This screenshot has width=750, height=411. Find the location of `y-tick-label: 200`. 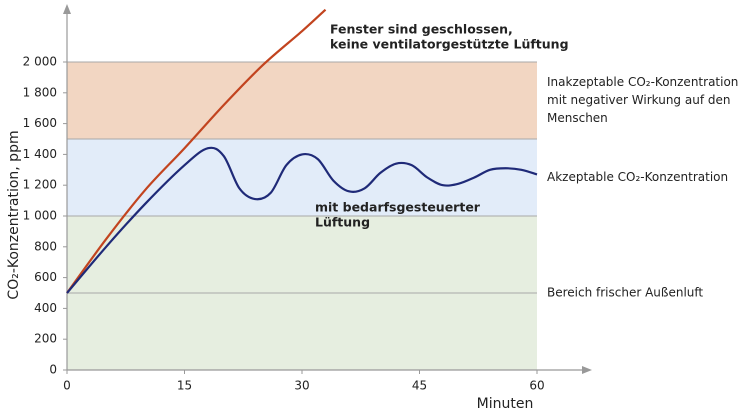

y-tick-label: 200 is located at coordinates (45, 339).